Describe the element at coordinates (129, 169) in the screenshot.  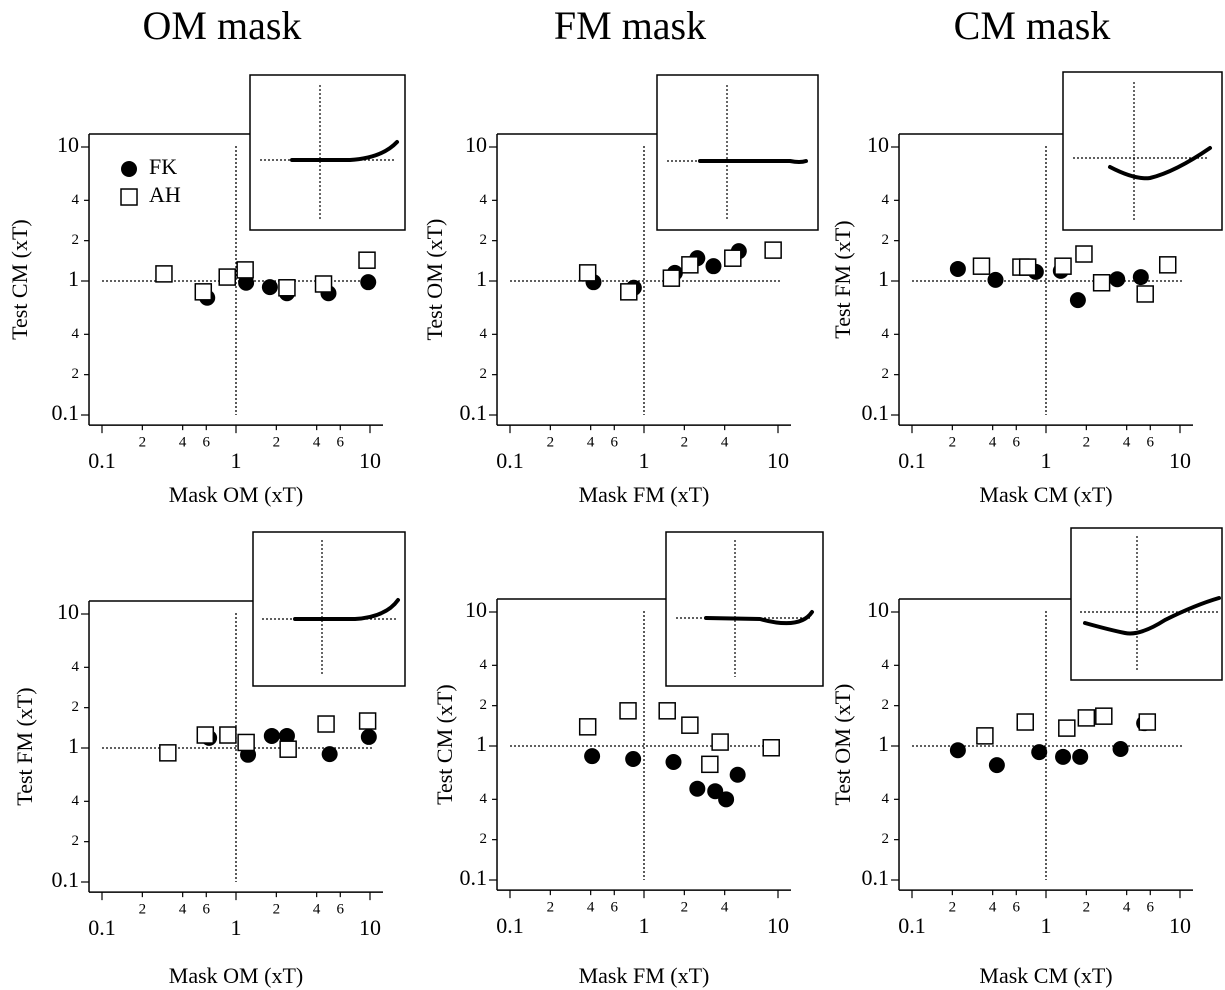
I see `legend-marker` at that location.